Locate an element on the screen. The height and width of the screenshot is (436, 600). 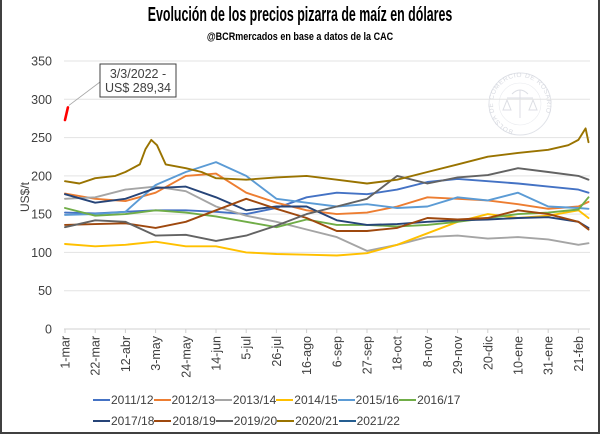
legend-row: 2017/18 2018/19 2019/20 2020/21 2021/22 is located at coordinates (313, 420).